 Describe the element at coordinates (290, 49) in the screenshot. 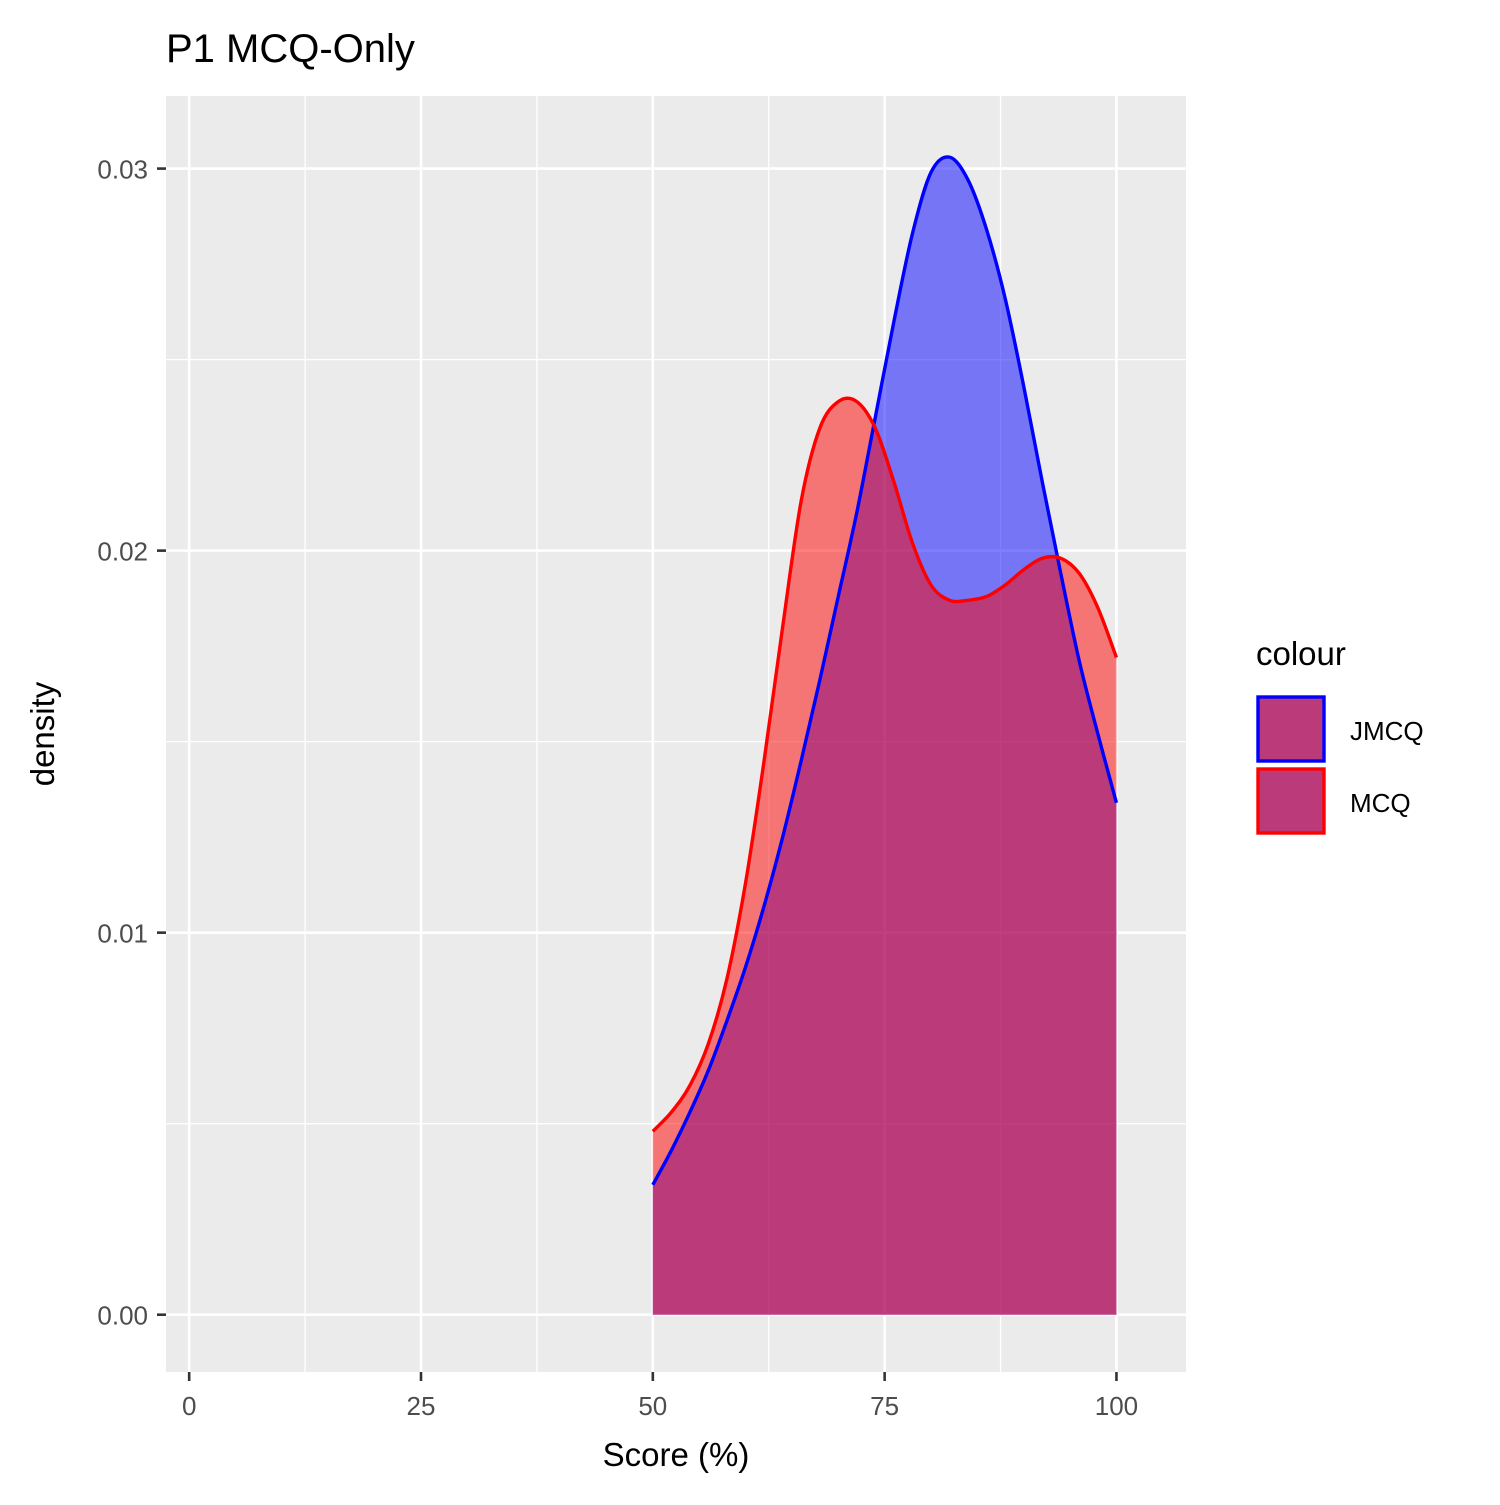

I see `chart-title: P1 MCQ-Only` at that location.